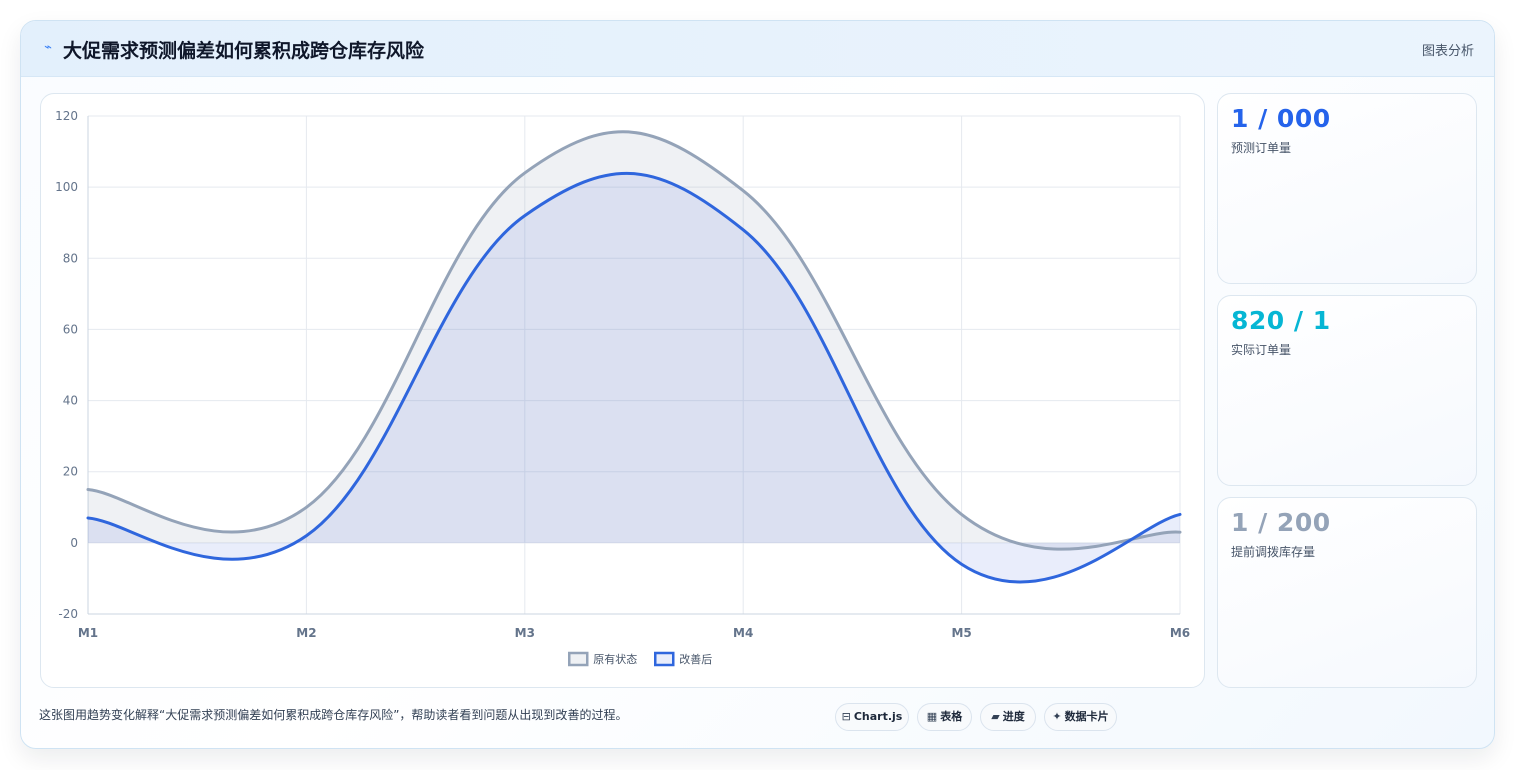 This screenshot has height=770, width=1516. What do you see at coordinates (70, 329) in the screenshot?
I see `y-tick-label: 60` at bounding box center [70, 329].